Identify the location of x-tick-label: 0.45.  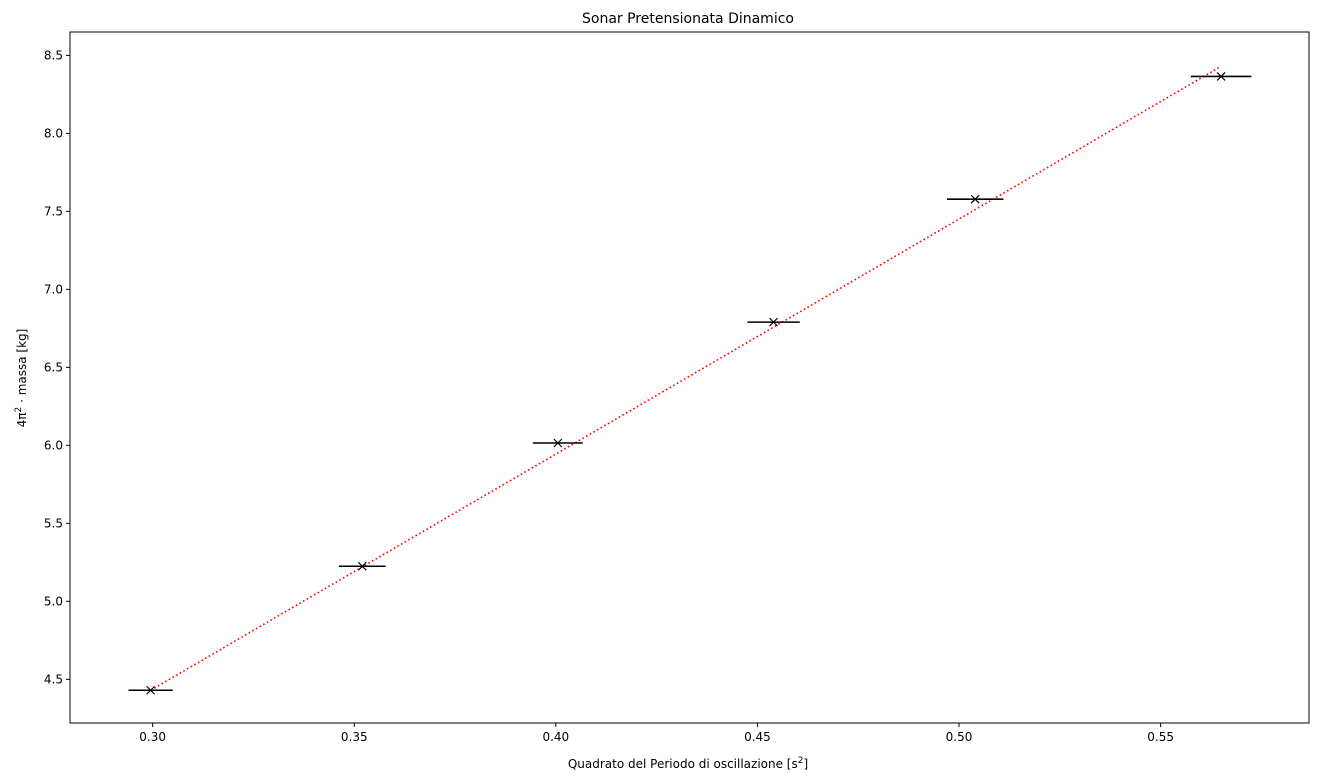
(757, 737).